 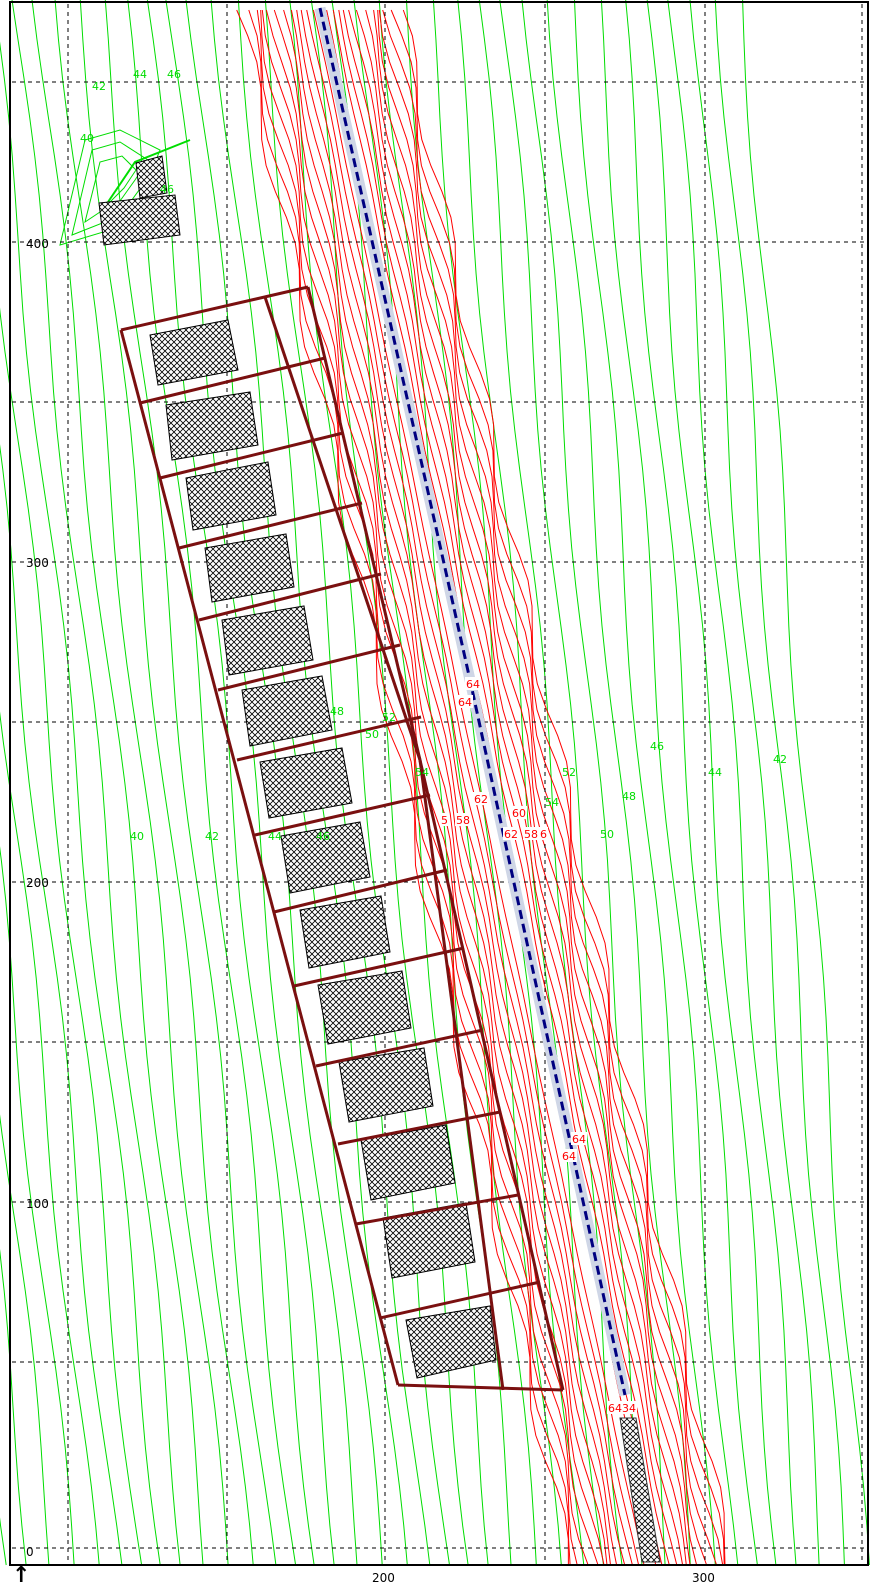 I want to click on x-tick-200: 200, so click(x=383, y=1578).